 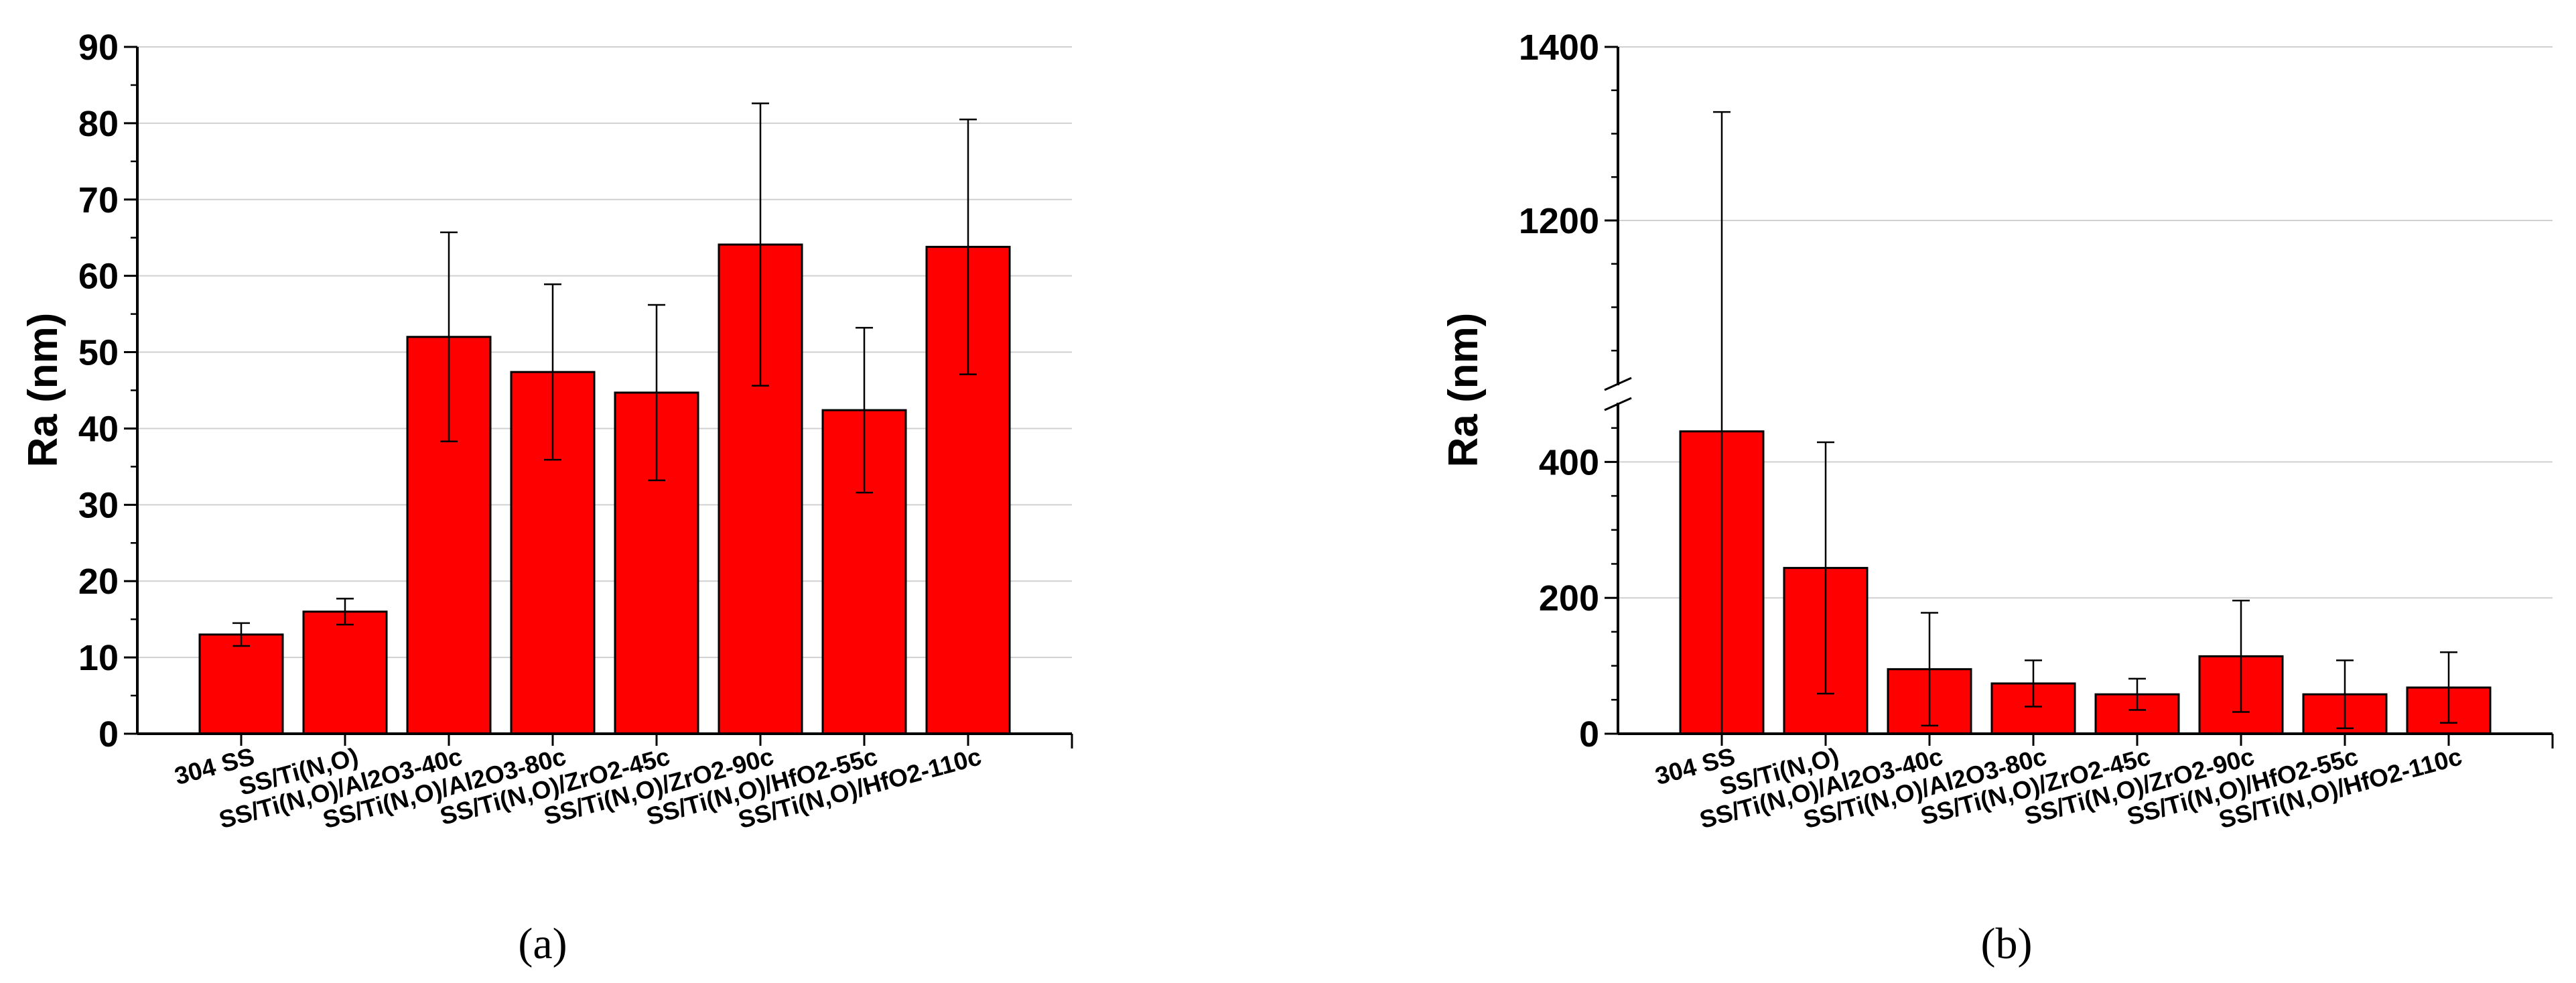 What do you see at coordinates (1569, 598) in the screenshot?
I see `y-tick-label: 200` at bounding box center [1569, 598].